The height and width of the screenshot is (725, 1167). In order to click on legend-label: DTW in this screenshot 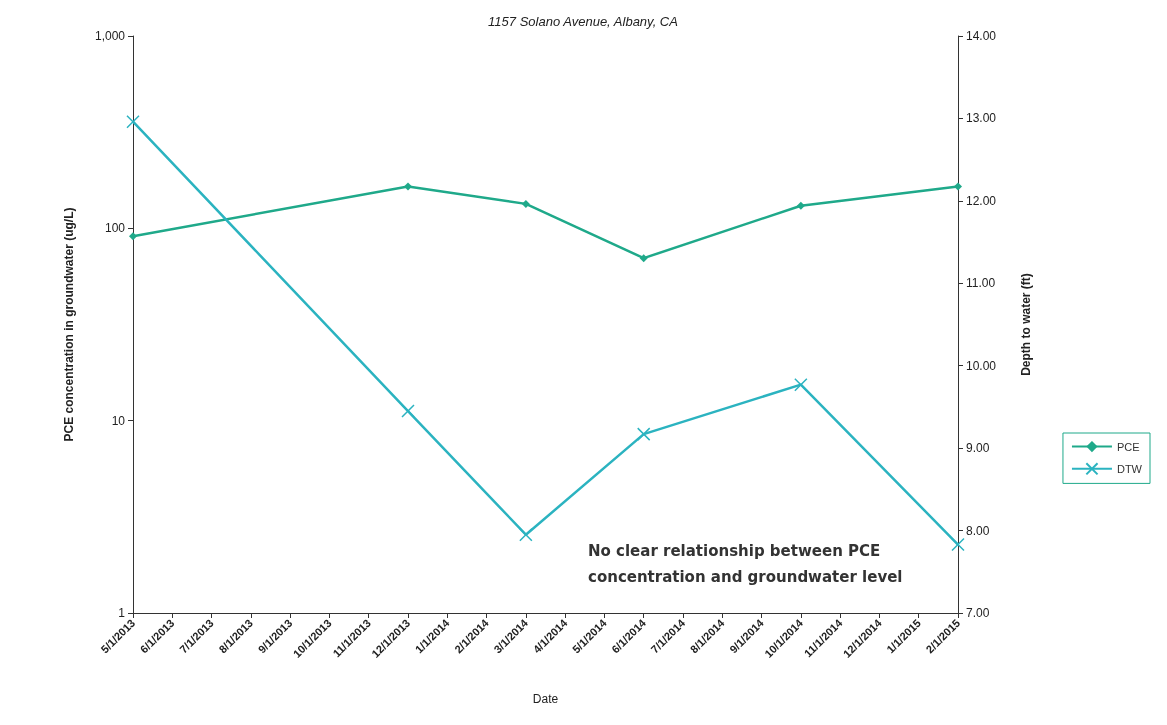, I will do `click(1129, 468)`.